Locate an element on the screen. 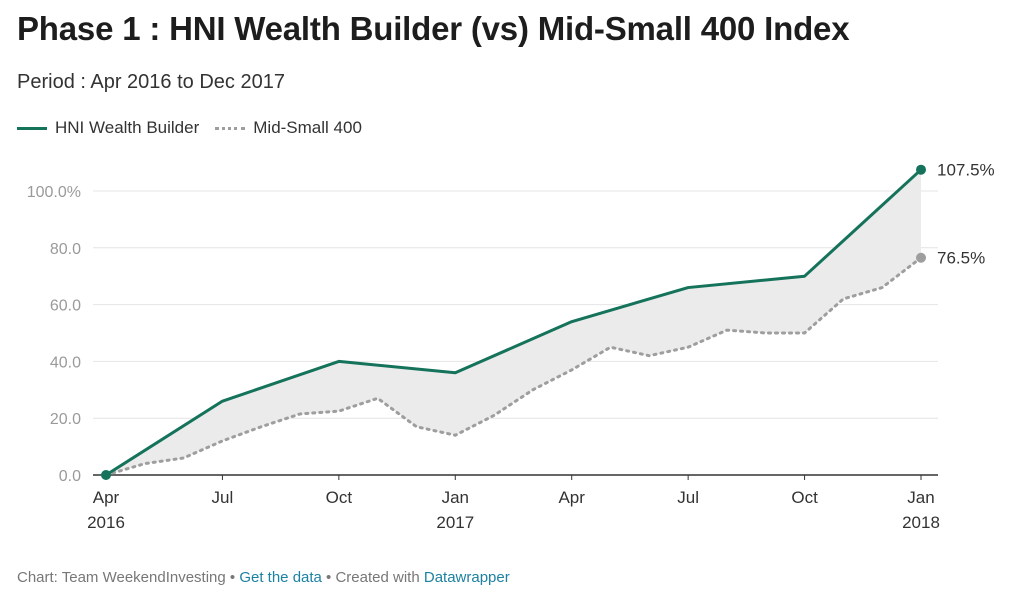 The height and width of the screenshot is (603, 1024). y-tick-label: 0.0 is located at coordinates (70, 476).